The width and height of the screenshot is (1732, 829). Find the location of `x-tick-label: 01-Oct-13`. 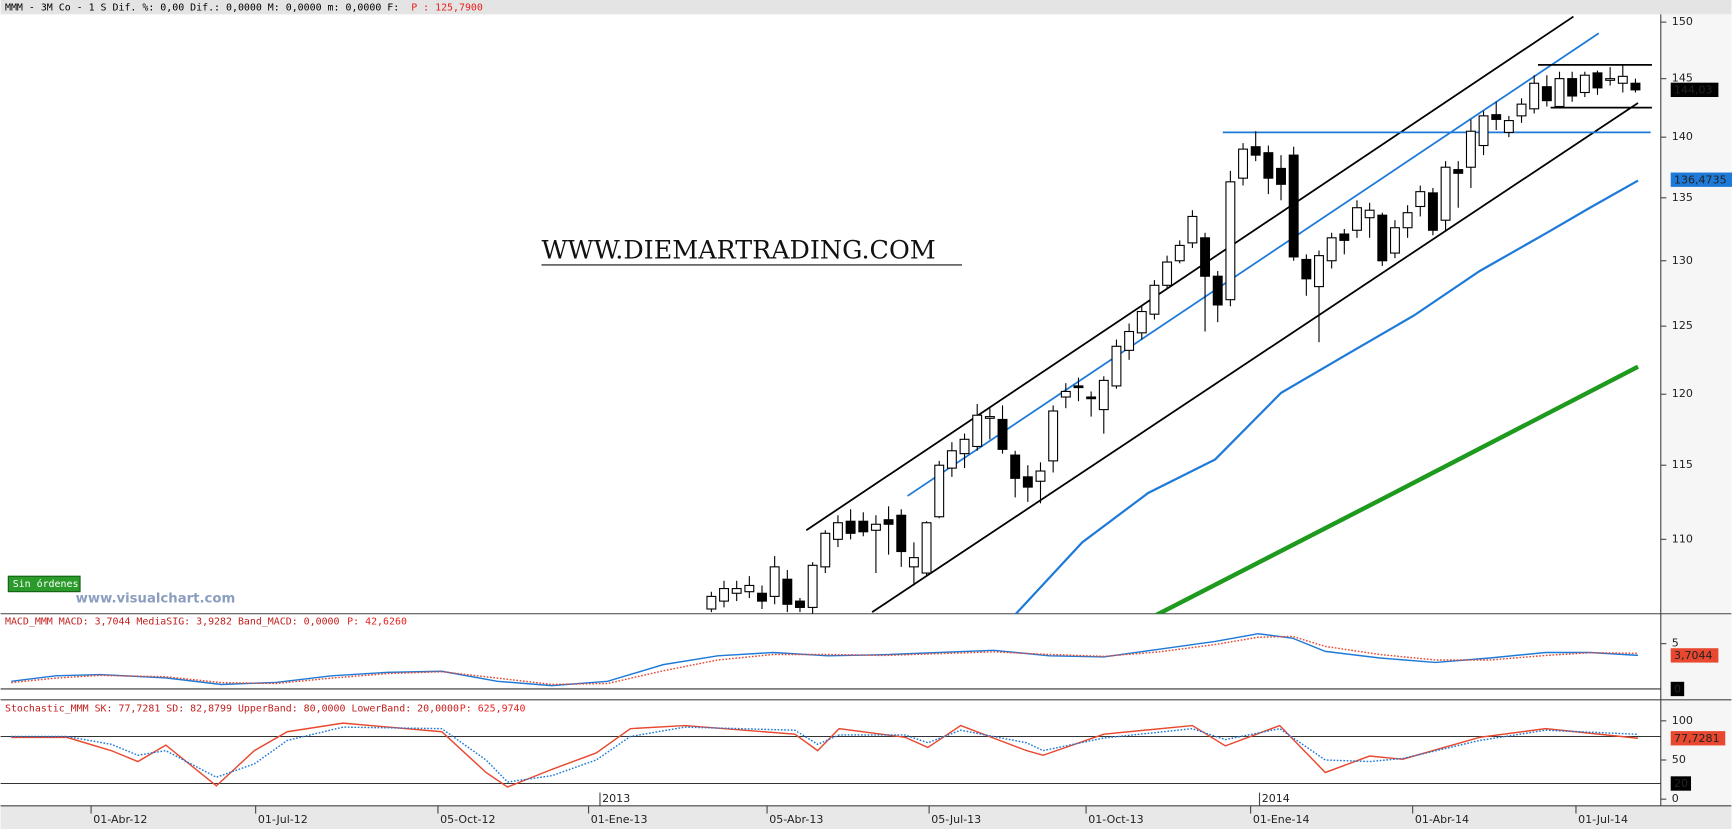

x-tick-label: 01-Oct-13 is located at coordinates (1115, 819).